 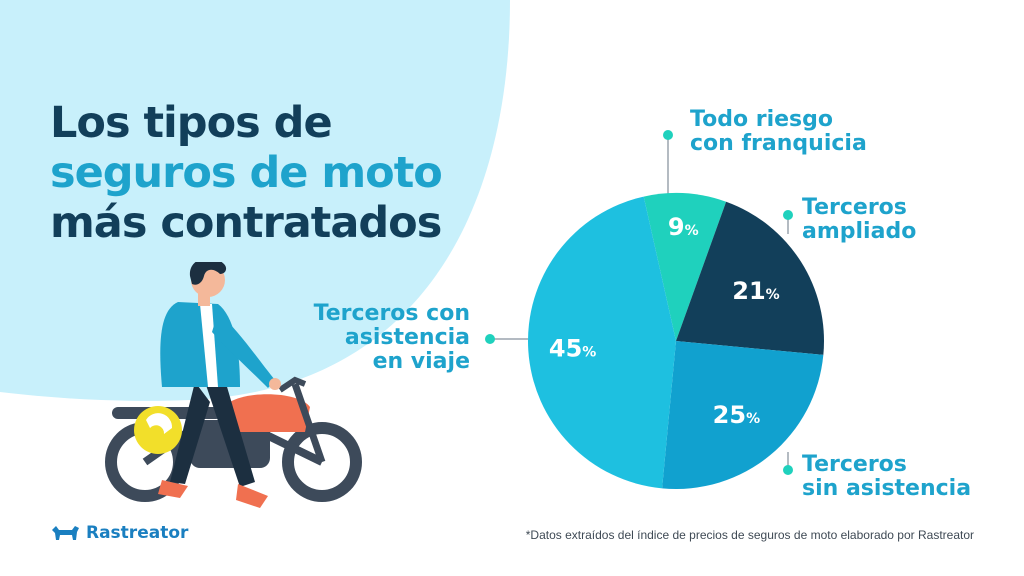 I want to click on title-line-3: más contratados, so click(x=246, y=223).